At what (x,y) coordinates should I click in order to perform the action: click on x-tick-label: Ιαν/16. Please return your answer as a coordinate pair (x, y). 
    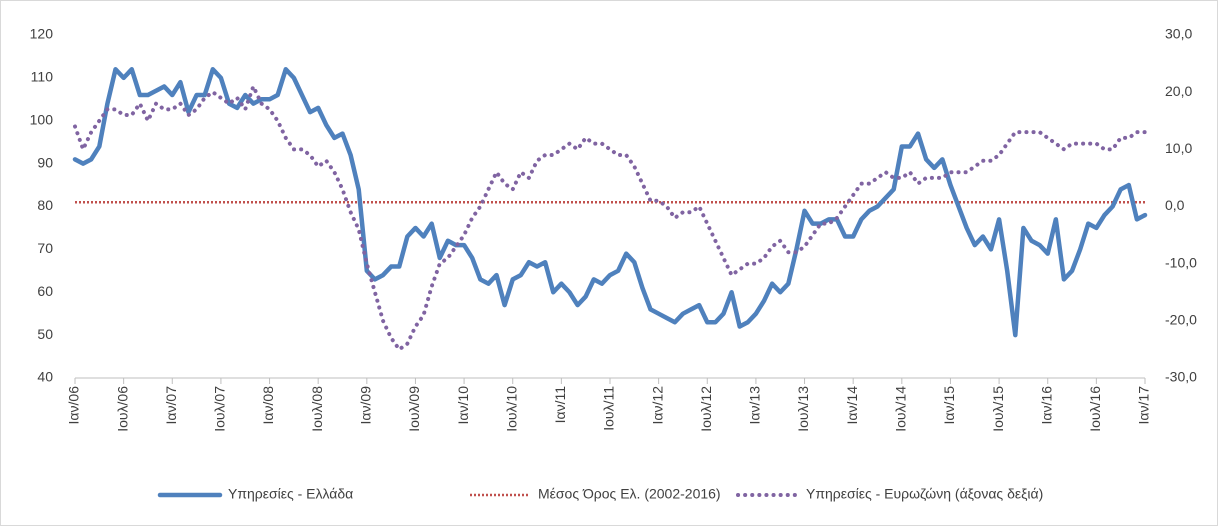
    Looking at the image, I should click on (1046, 405).